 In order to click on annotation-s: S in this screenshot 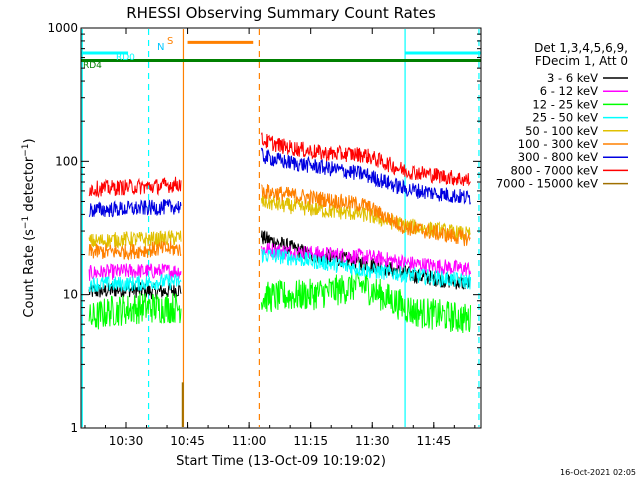, I will do `click(170, 41)`.